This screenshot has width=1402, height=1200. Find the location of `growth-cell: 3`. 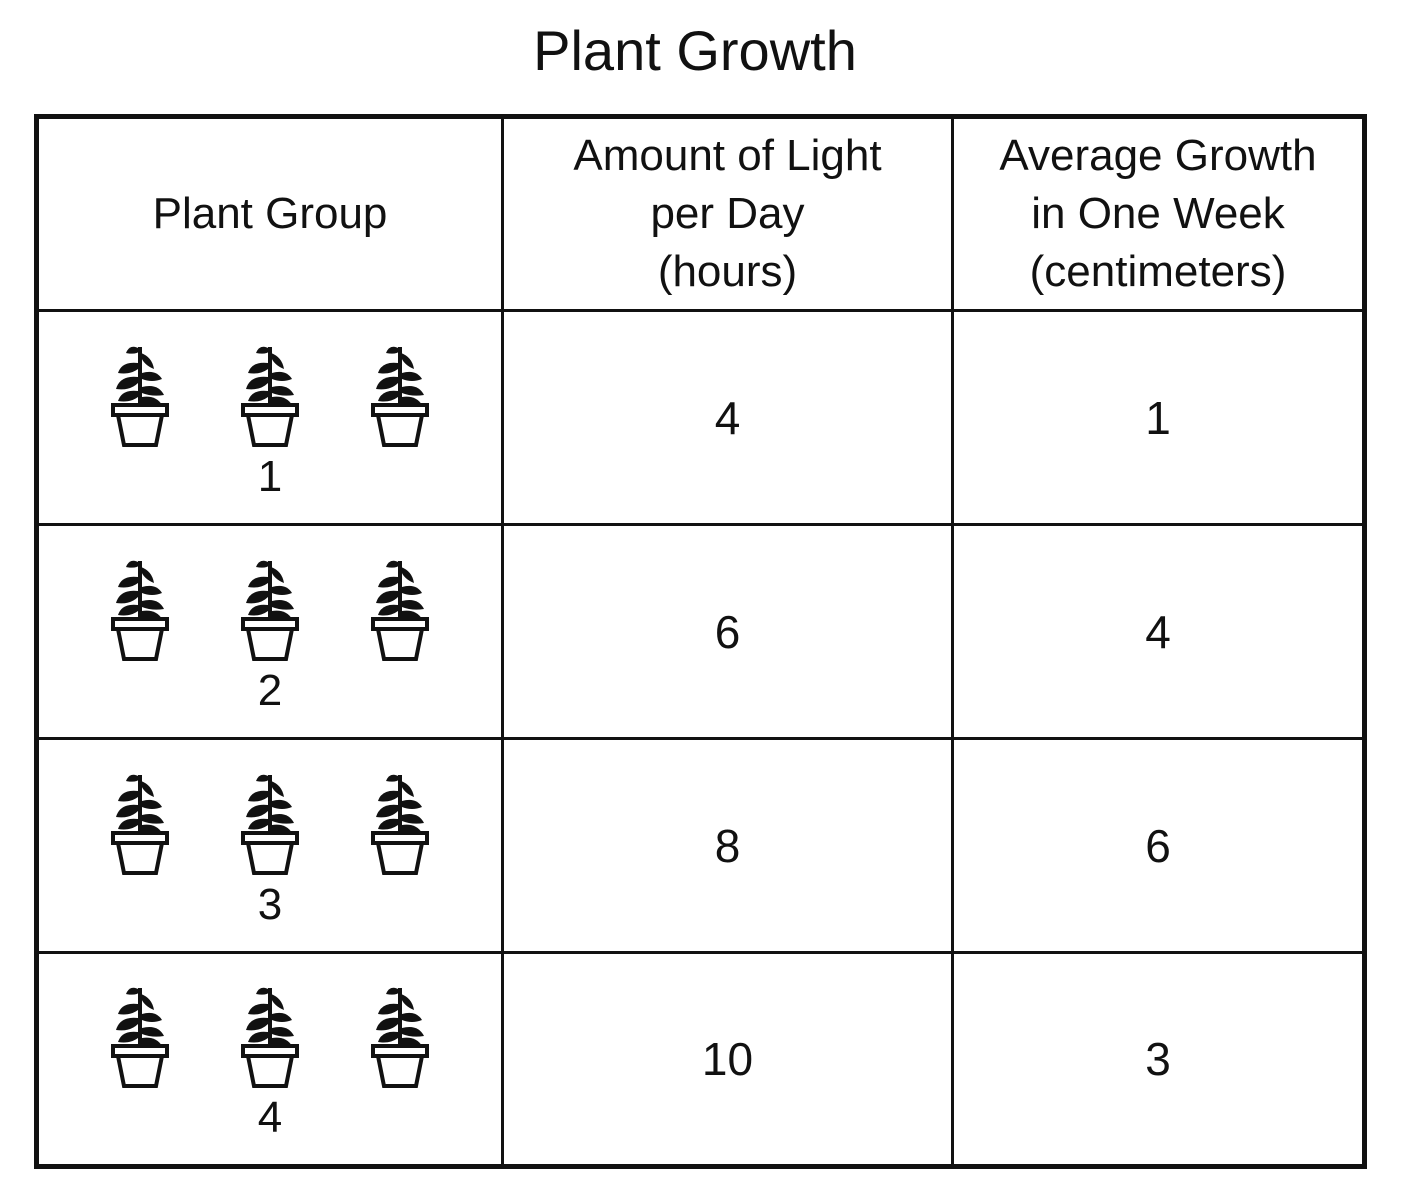

growth-cell: 3 is located at coordinates (1158, 1059).